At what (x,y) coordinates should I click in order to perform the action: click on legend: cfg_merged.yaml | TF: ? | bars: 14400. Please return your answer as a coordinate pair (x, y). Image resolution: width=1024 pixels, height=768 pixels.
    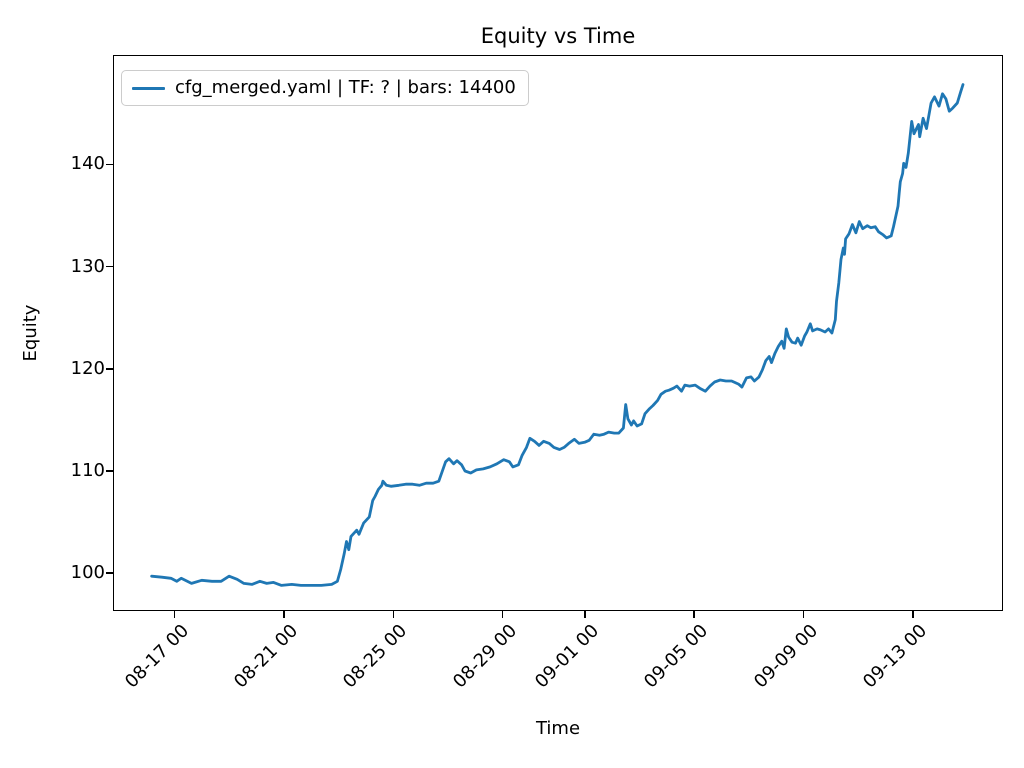
    Looking at the image, I should click on (325, 88).